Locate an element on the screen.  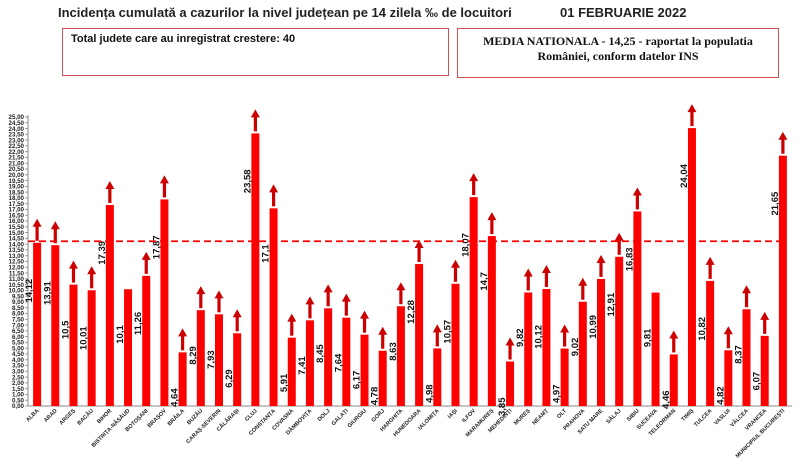
y-tick-label: 20,50 is located at coordinates (17, 169).